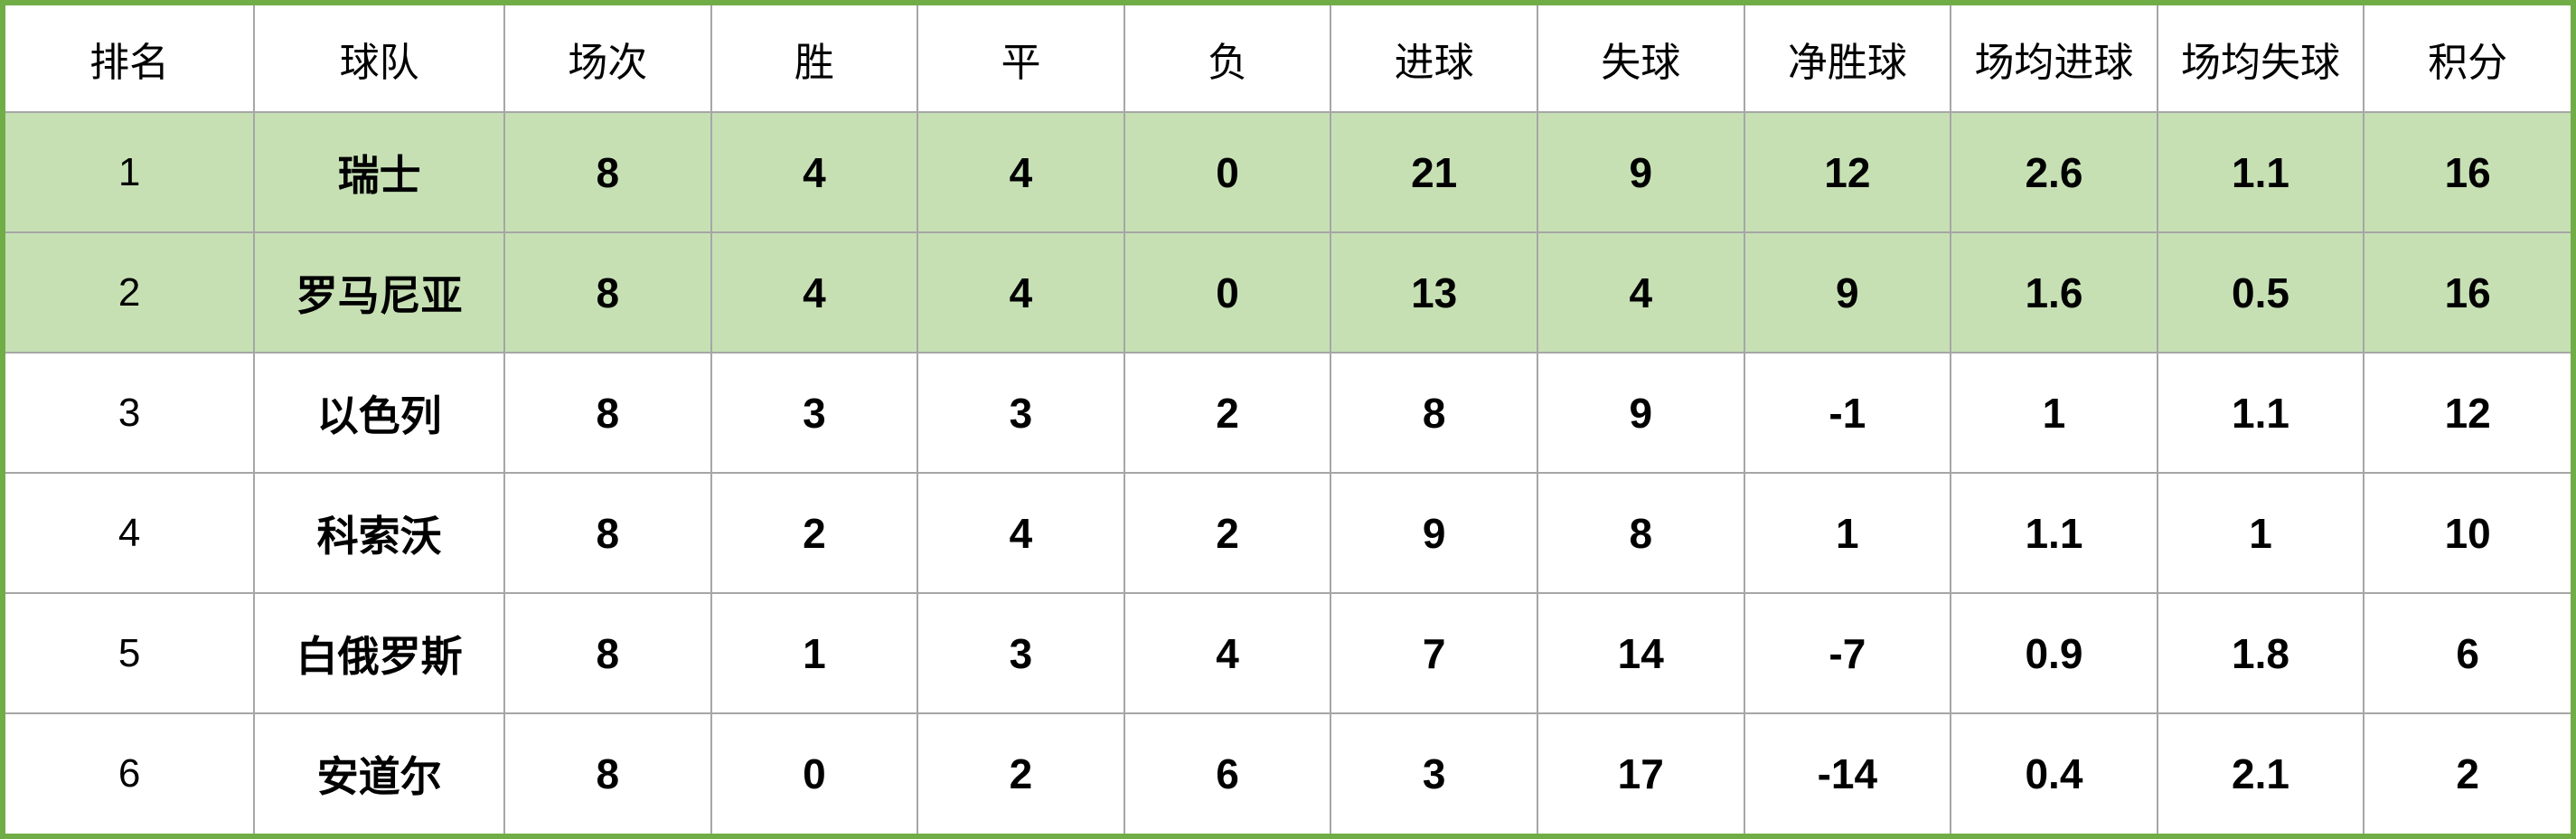  Describe the element at coordinates (378, 773) in the screenshot. I see `team-cell: 安道尔` at that location.